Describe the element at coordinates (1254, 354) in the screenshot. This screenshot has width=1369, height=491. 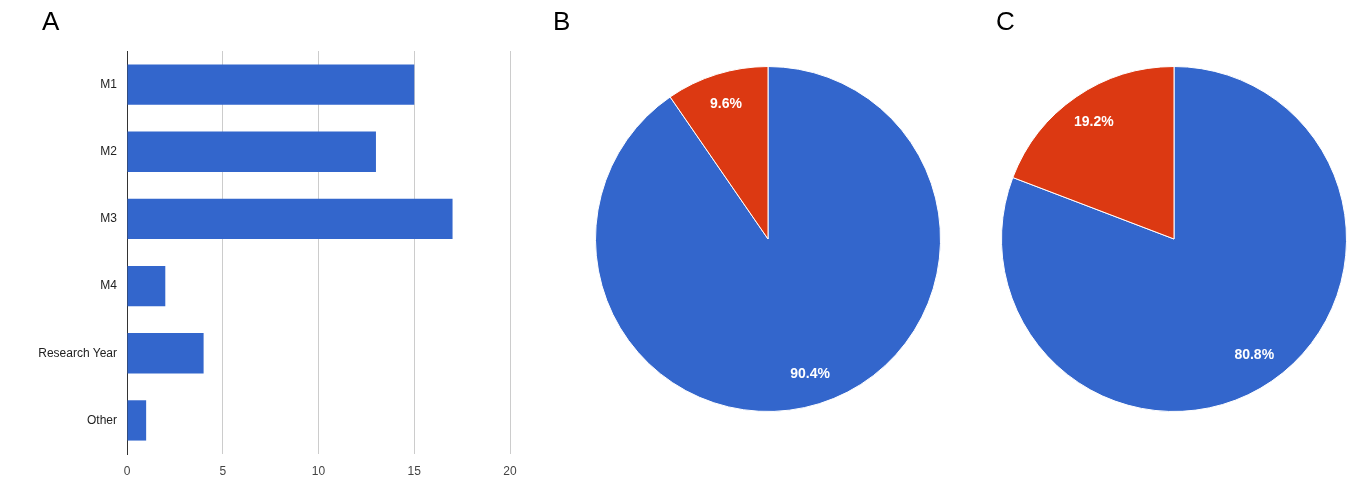
I see `data-label: 80.8%` at that location.